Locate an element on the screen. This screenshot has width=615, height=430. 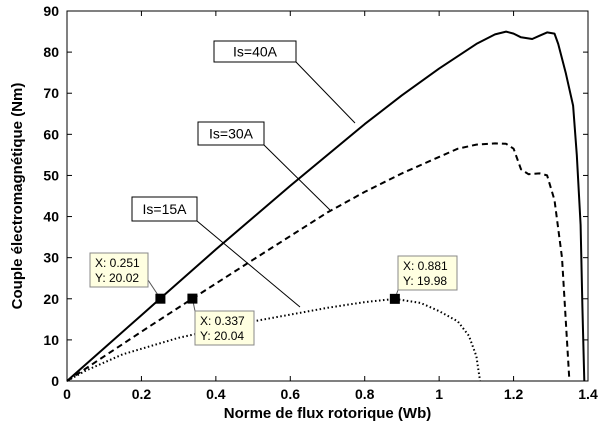
y-tick-label: 40 is located at coordinates (51, 217).